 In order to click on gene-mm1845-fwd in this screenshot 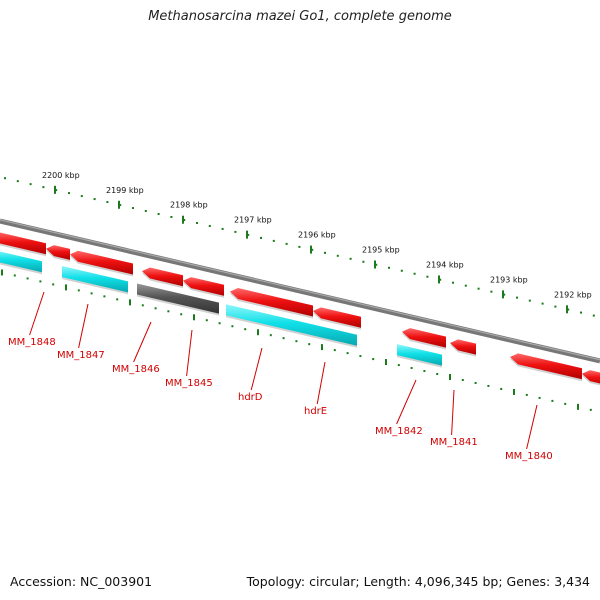, I will do `click(203, 287)`.